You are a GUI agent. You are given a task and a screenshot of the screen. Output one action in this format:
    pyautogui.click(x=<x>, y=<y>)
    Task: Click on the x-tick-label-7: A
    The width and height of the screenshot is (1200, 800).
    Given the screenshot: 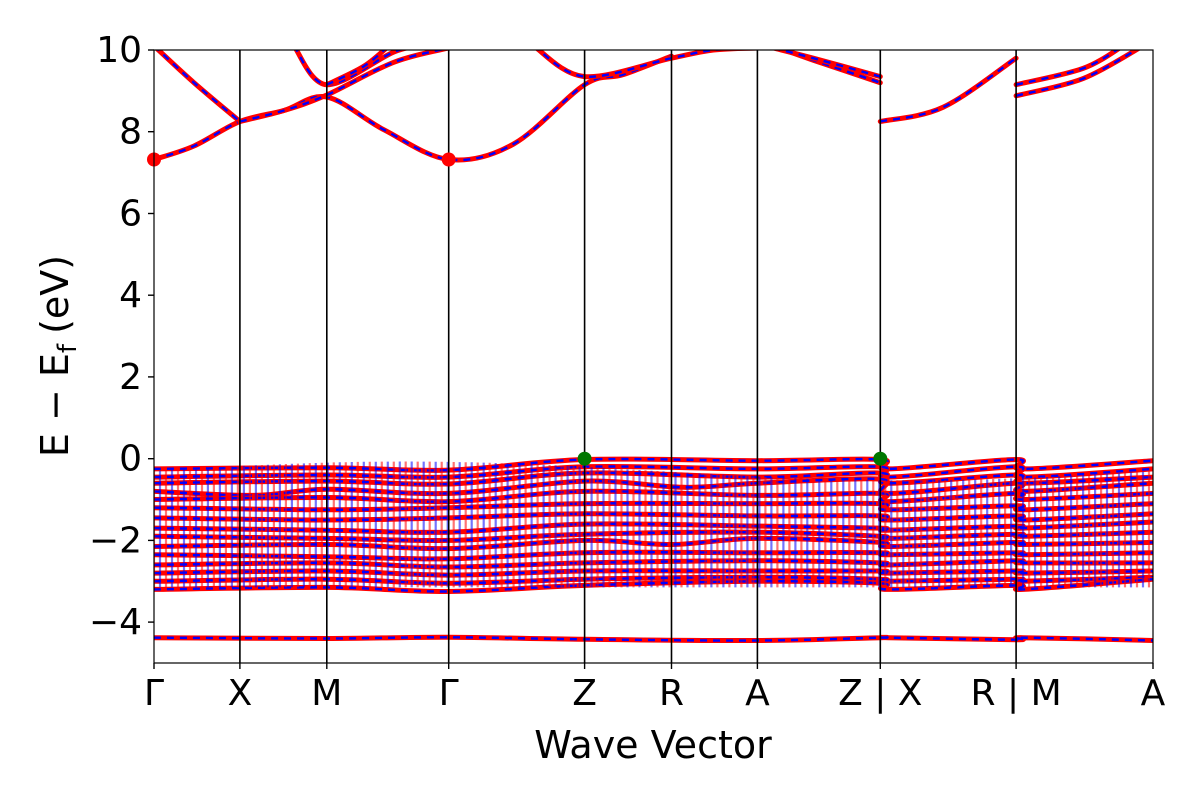 What is the action you would take?
    pyautogui.click(x=757, y=693)
    